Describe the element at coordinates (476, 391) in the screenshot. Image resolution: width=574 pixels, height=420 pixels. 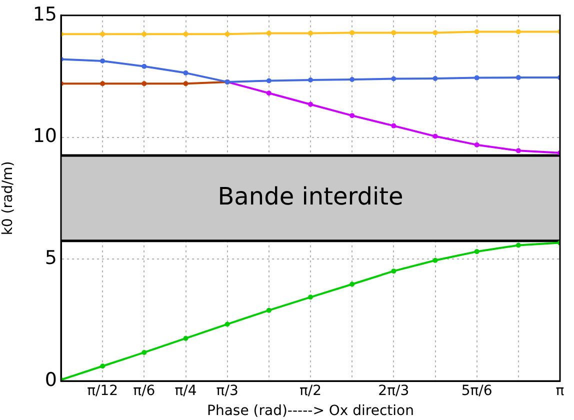
I see `x-tick-label: 5π/6` at that location.